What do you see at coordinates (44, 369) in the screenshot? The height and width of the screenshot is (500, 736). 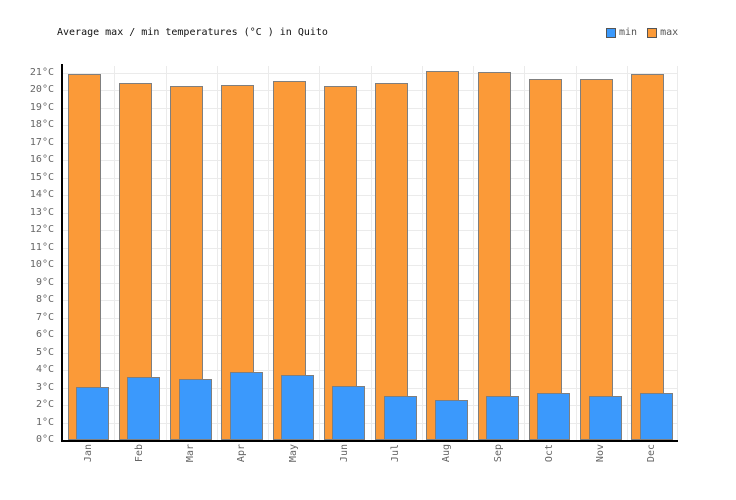 I see `y-tick-label: 4°C` at bounding box center [44, 369].